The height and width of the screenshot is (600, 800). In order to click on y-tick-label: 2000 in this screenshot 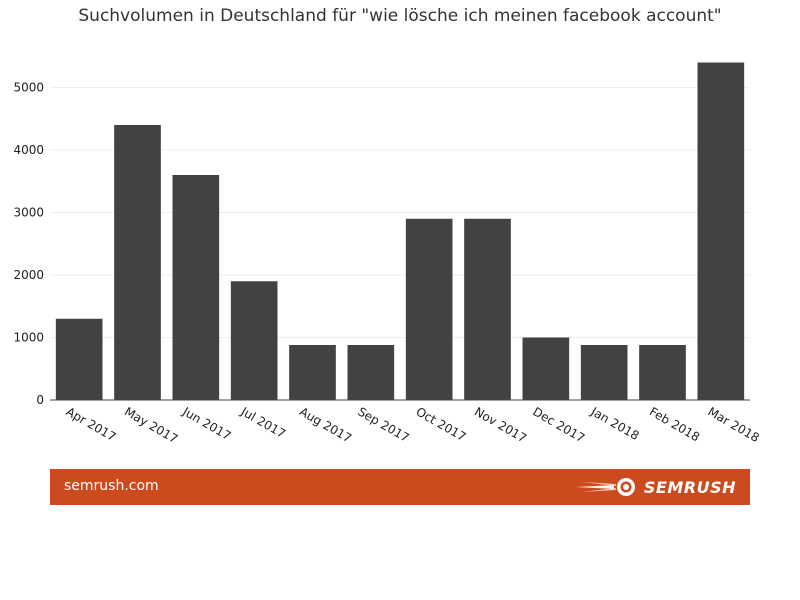, I will do `click(28, 275)`.